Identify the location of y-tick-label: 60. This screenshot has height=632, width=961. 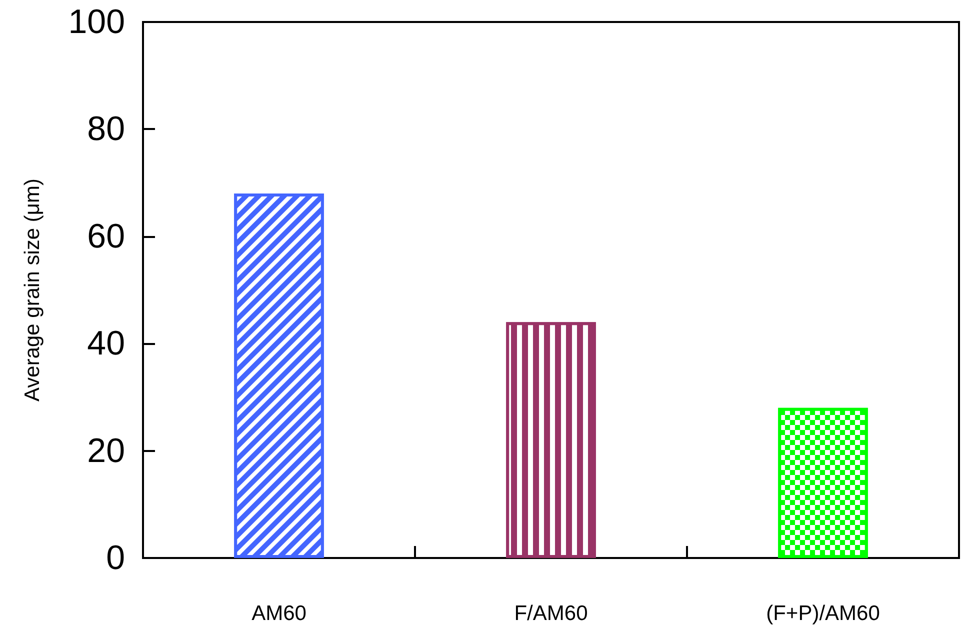
(106, 236).